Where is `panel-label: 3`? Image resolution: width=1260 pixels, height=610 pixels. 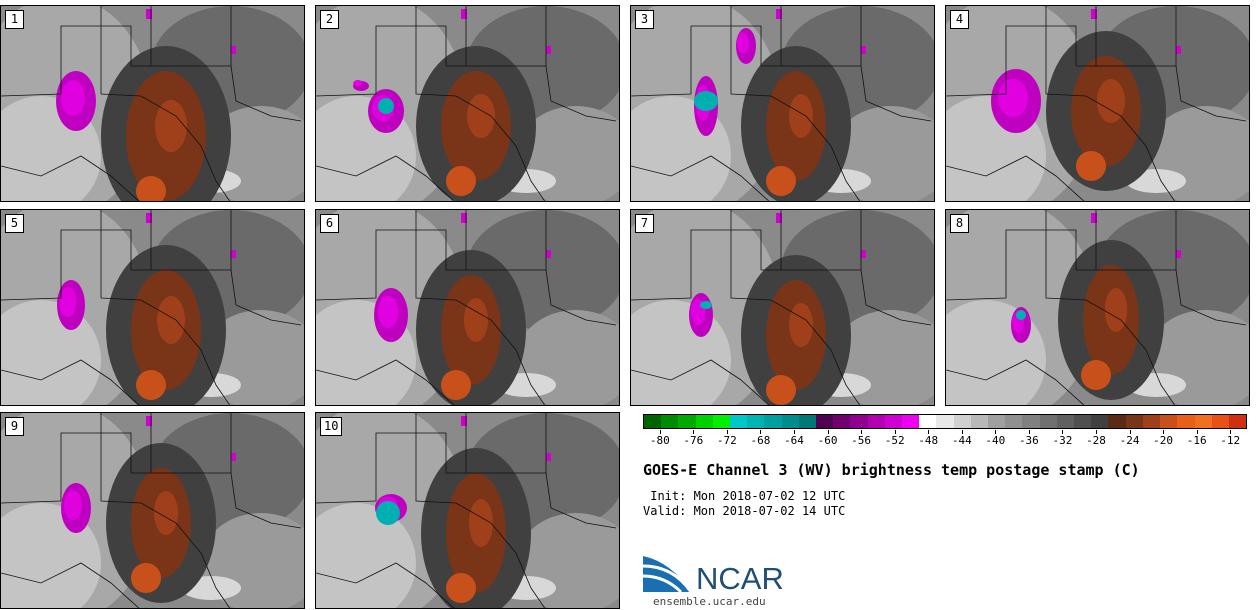 panel-label: 3 is located at coordinates (644, 19).